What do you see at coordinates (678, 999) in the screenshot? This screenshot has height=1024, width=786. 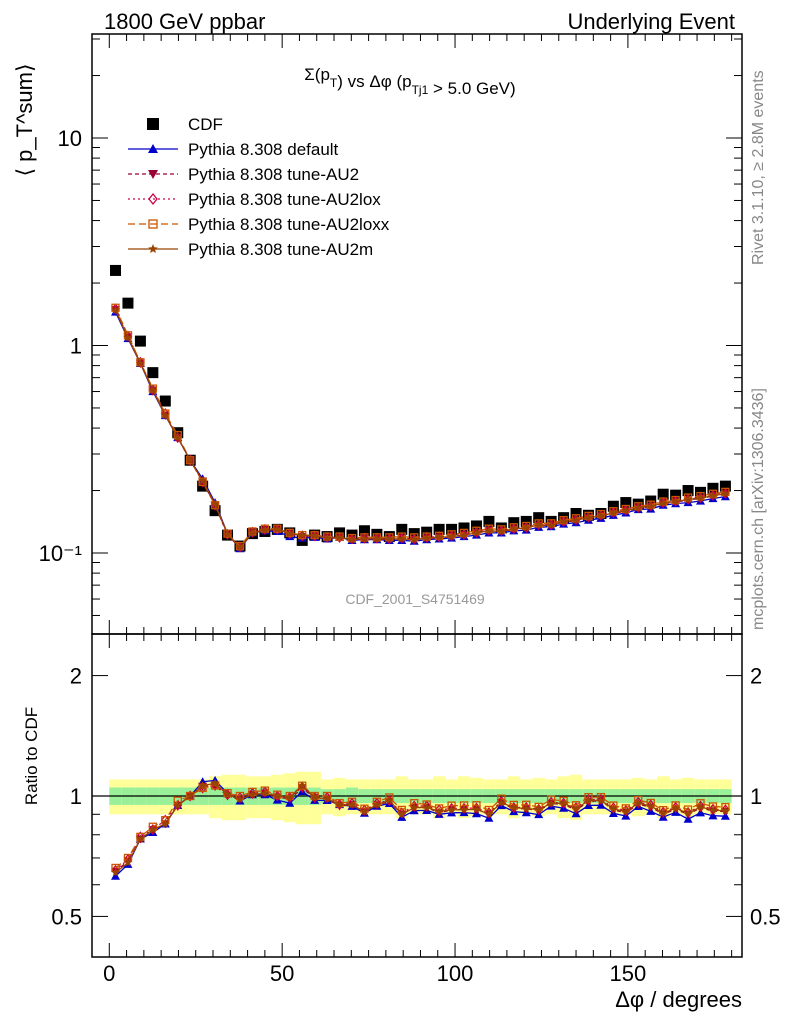 I see `x-axis-label: Δφ / degrees` at bounding box center [678, 999].